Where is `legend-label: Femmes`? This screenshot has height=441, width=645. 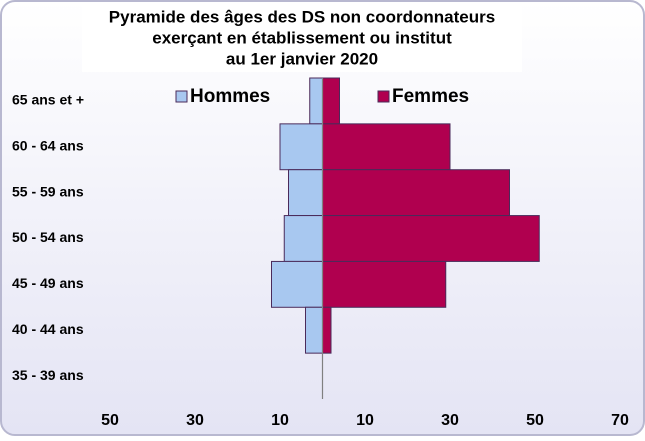 legend-label: Femmes is located at coordinates (430, 96).